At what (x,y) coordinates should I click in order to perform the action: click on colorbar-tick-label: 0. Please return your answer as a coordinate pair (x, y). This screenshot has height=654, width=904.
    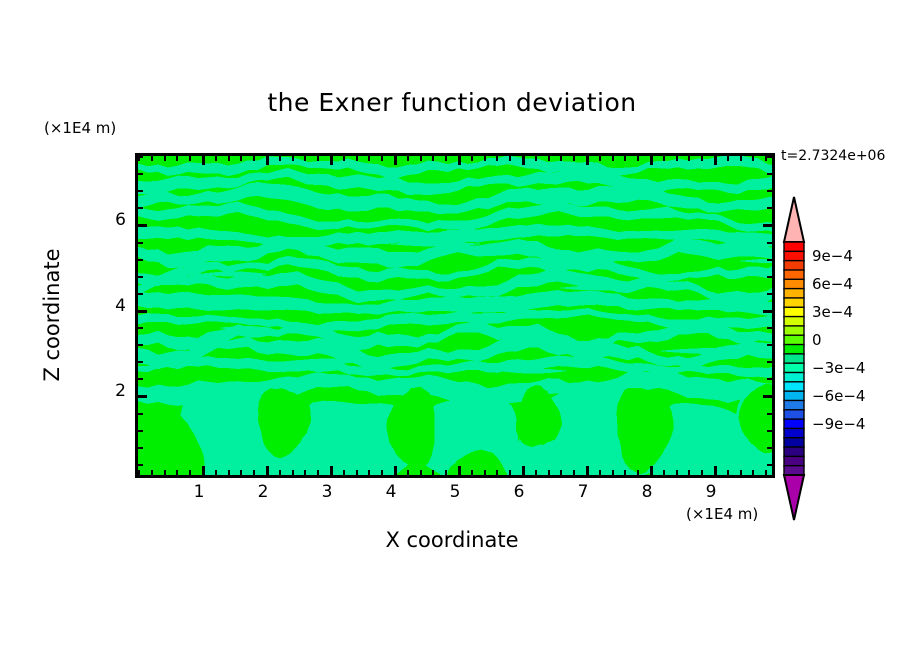
    Looking at the image, I should click on (817, 339).